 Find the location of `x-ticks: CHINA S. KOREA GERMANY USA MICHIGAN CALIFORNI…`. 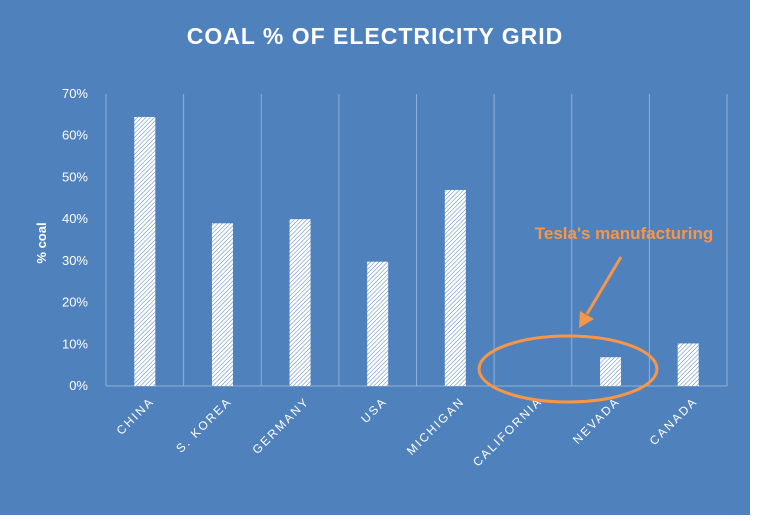

x-ticks: CHINA S. KOREA GERMANY USA MICHIGAN CALIFORNI… is located at coordinates (407, 431).